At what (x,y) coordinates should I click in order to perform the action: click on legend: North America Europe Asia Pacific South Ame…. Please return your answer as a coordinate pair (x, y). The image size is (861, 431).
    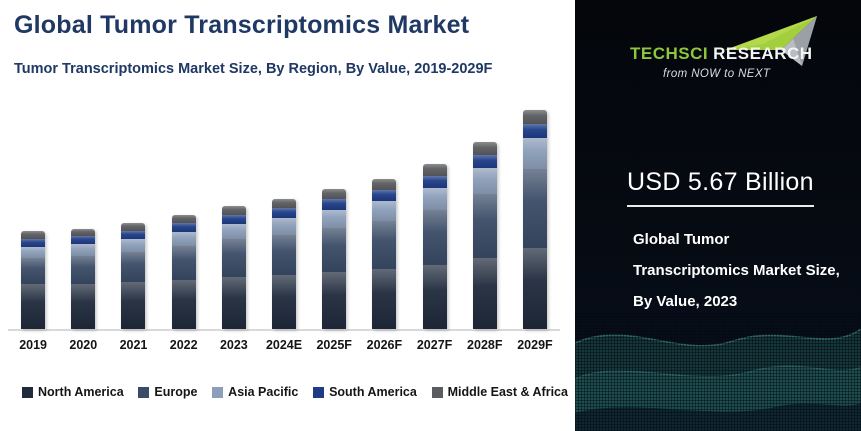
    Looking at the image, I should click on (295, 392).